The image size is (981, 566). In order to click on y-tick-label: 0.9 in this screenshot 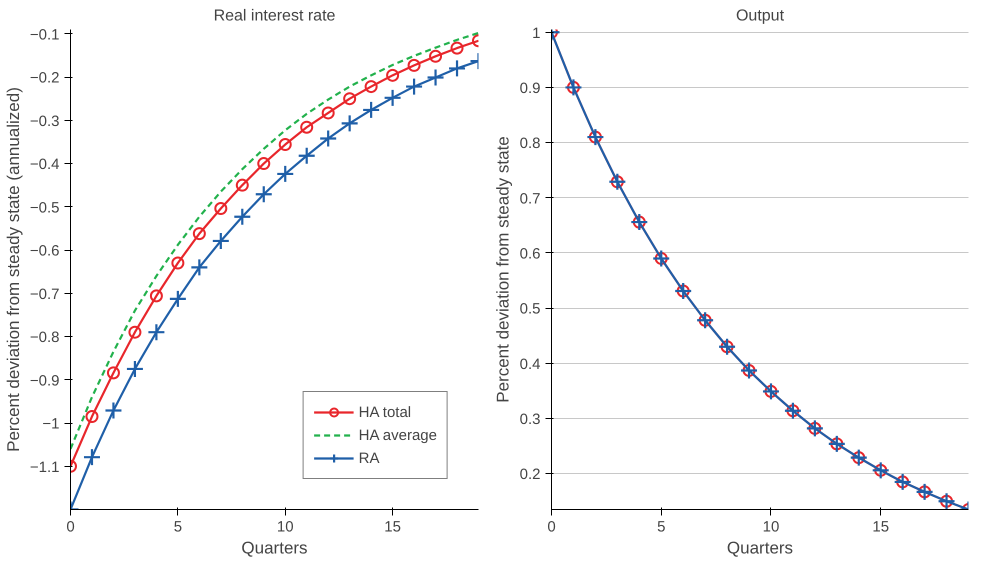, I will do `click(530, 88)`.